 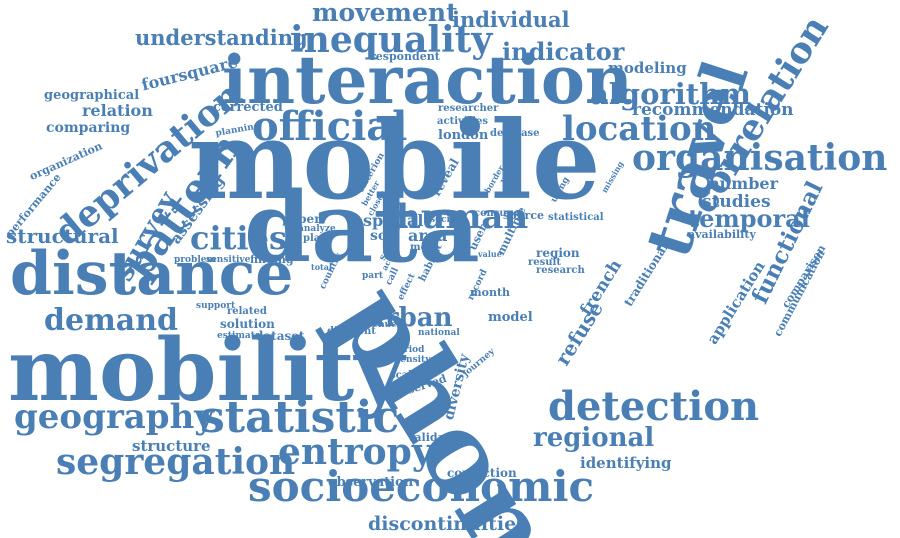 What do you see at coordinates (439, 437) in the screenshot?
I see `word-validation: validation` at bounding box center [439, 437].